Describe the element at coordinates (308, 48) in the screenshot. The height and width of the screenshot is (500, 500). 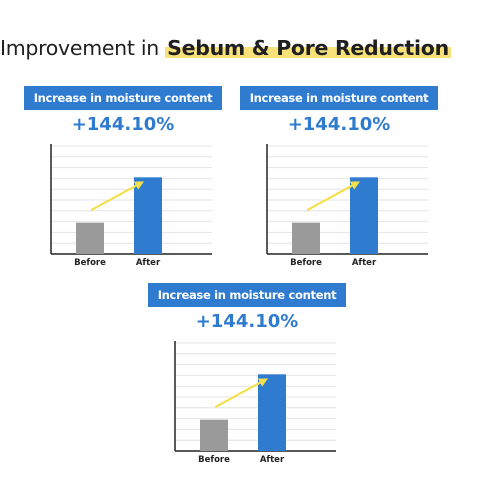
I see `title-highlight: Sebum & Pore Reduction` at that location.